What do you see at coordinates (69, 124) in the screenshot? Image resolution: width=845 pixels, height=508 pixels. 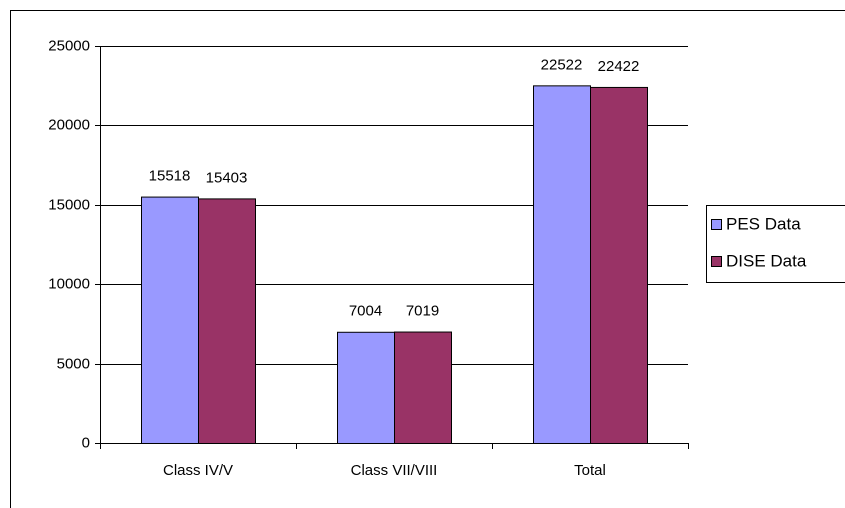 I see `y-tick-label: 20000` at bounding box center [69, 124].